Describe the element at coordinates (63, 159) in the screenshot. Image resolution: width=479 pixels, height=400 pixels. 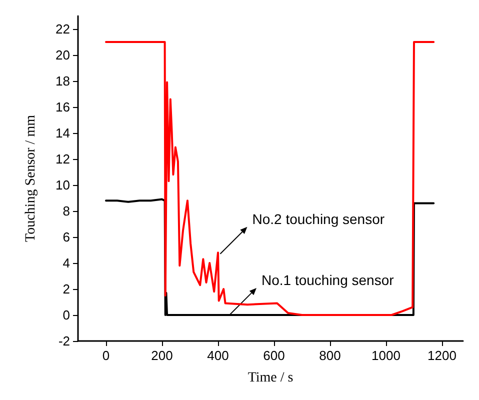
I see `y-tick-label: 12` at that location.